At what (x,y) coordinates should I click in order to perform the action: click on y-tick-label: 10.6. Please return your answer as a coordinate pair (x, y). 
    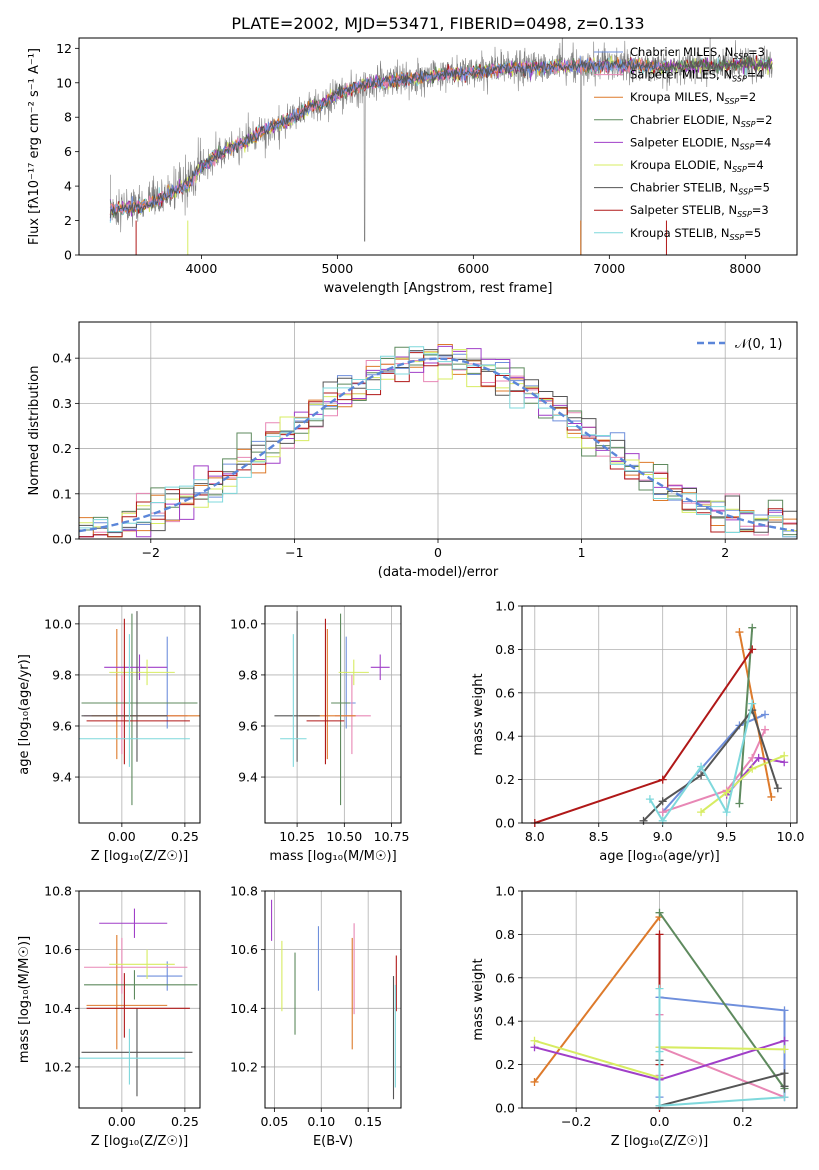
    Looking at the image, I should click on (244, 949).